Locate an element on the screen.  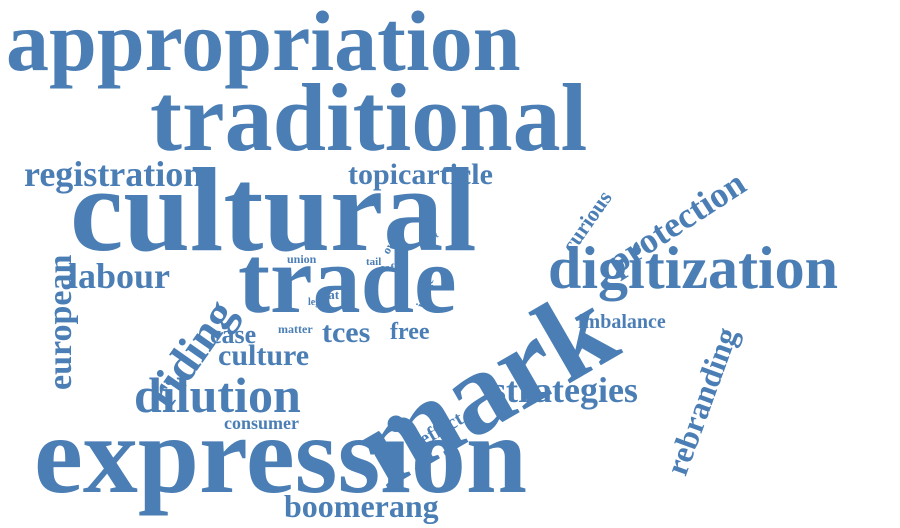
word-matter: matter is located at coordinates (295, 329).